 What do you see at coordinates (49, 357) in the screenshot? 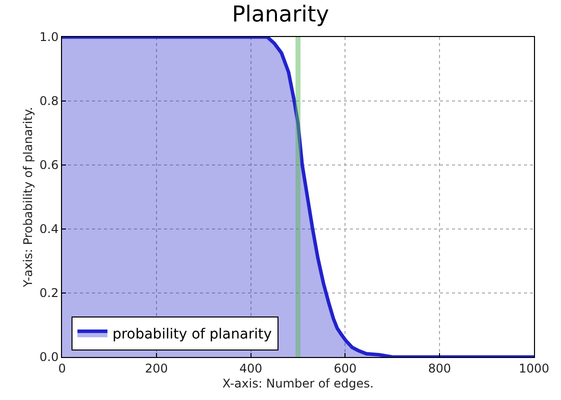
I see `y-tick-label: 0.0` at bounding box center [49, 357].